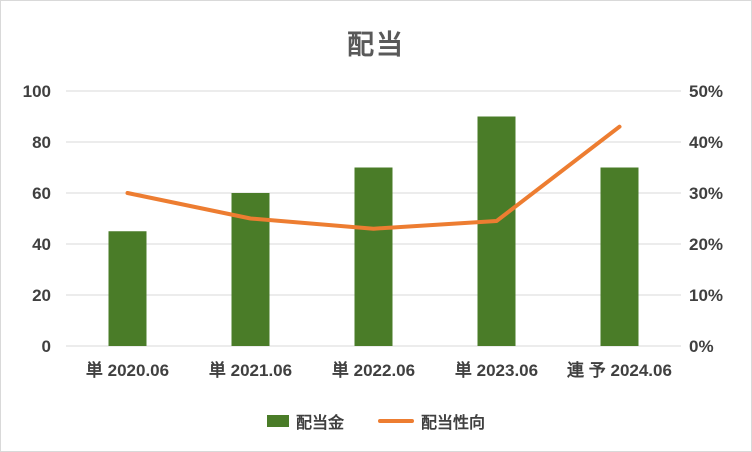 Image resolution: width=752 pixels, height=452 pixels. Describe the element at coordinates (41, 244) in the screenshot. I see `left-axis-tick: 40` at that location.